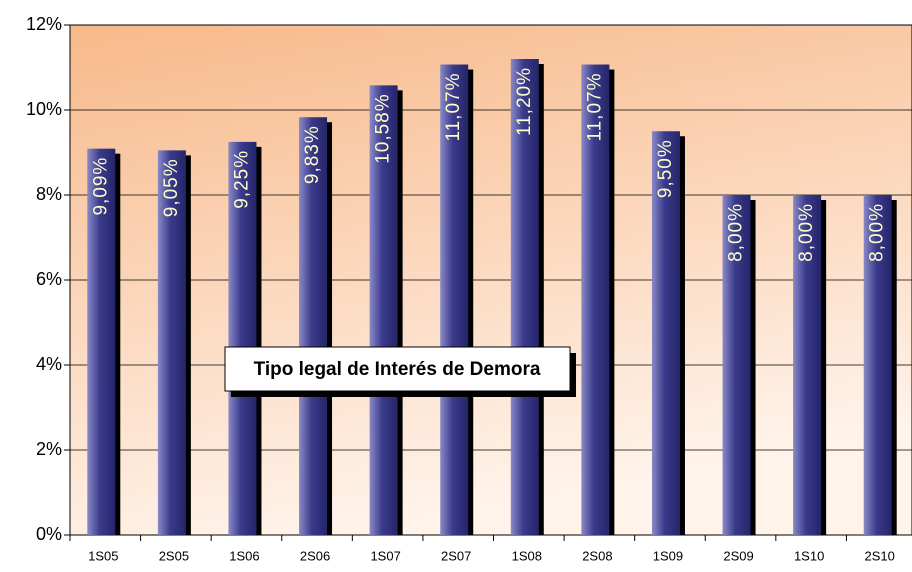  Describe the element at coordinates (668, 555) in the screenshot. I see `x-tick-label: 1S09` at that location.